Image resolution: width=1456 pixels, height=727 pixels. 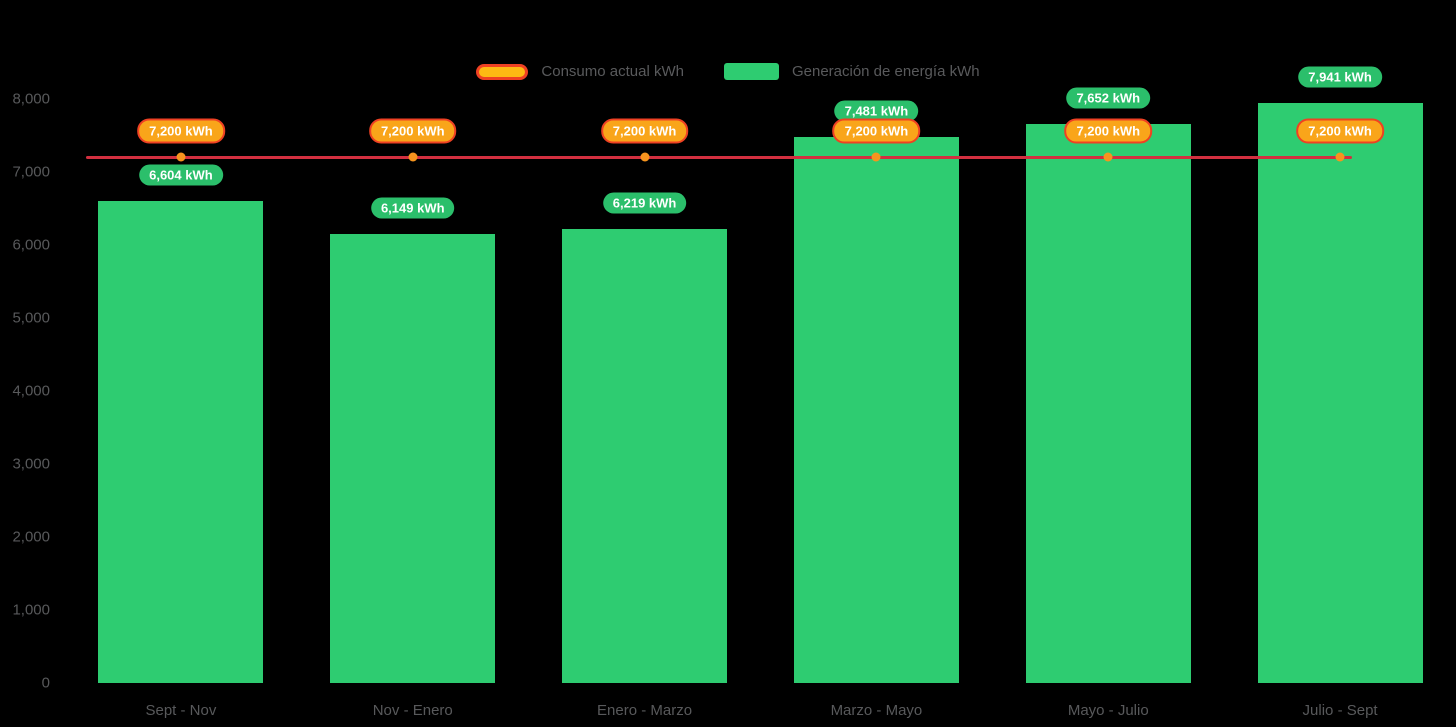 What do you see at coordinates (31, 99) in the screenshot?
I see `y-axis-tick-label: 8,000` at bounding box center [31, 99].